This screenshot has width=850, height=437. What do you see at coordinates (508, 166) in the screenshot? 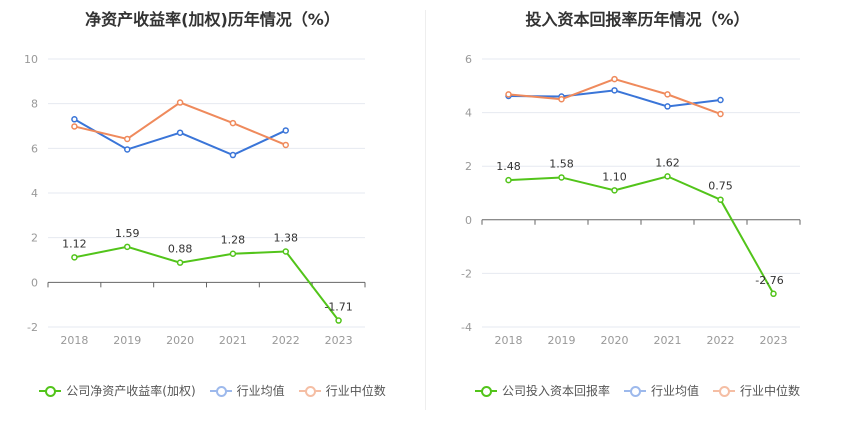
I see `data-label: 1.48` at bounding box center [508, 166].